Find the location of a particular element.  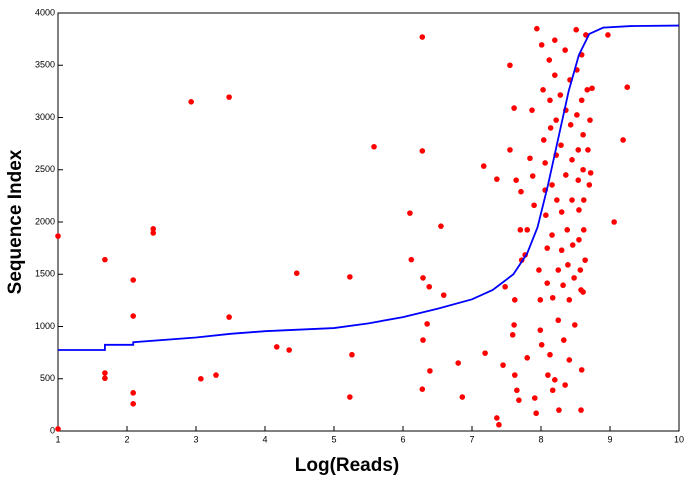

x-tick-label: 8 is located at coordinates (540, 439).